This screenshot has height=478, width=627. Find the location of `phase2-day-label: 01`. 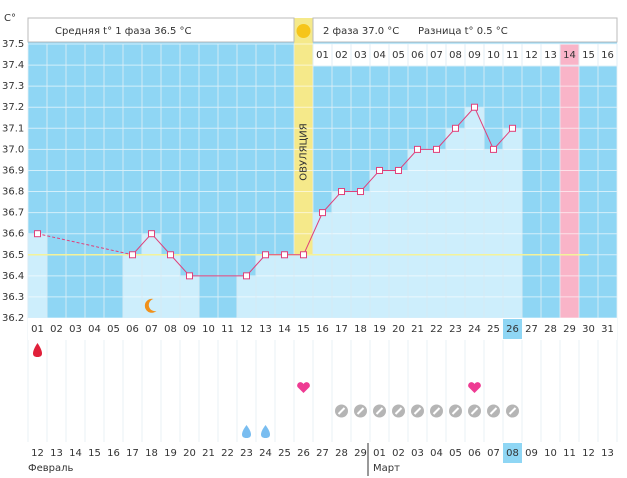

phase2-day-label: 01 is located at coordinates (322, 55).